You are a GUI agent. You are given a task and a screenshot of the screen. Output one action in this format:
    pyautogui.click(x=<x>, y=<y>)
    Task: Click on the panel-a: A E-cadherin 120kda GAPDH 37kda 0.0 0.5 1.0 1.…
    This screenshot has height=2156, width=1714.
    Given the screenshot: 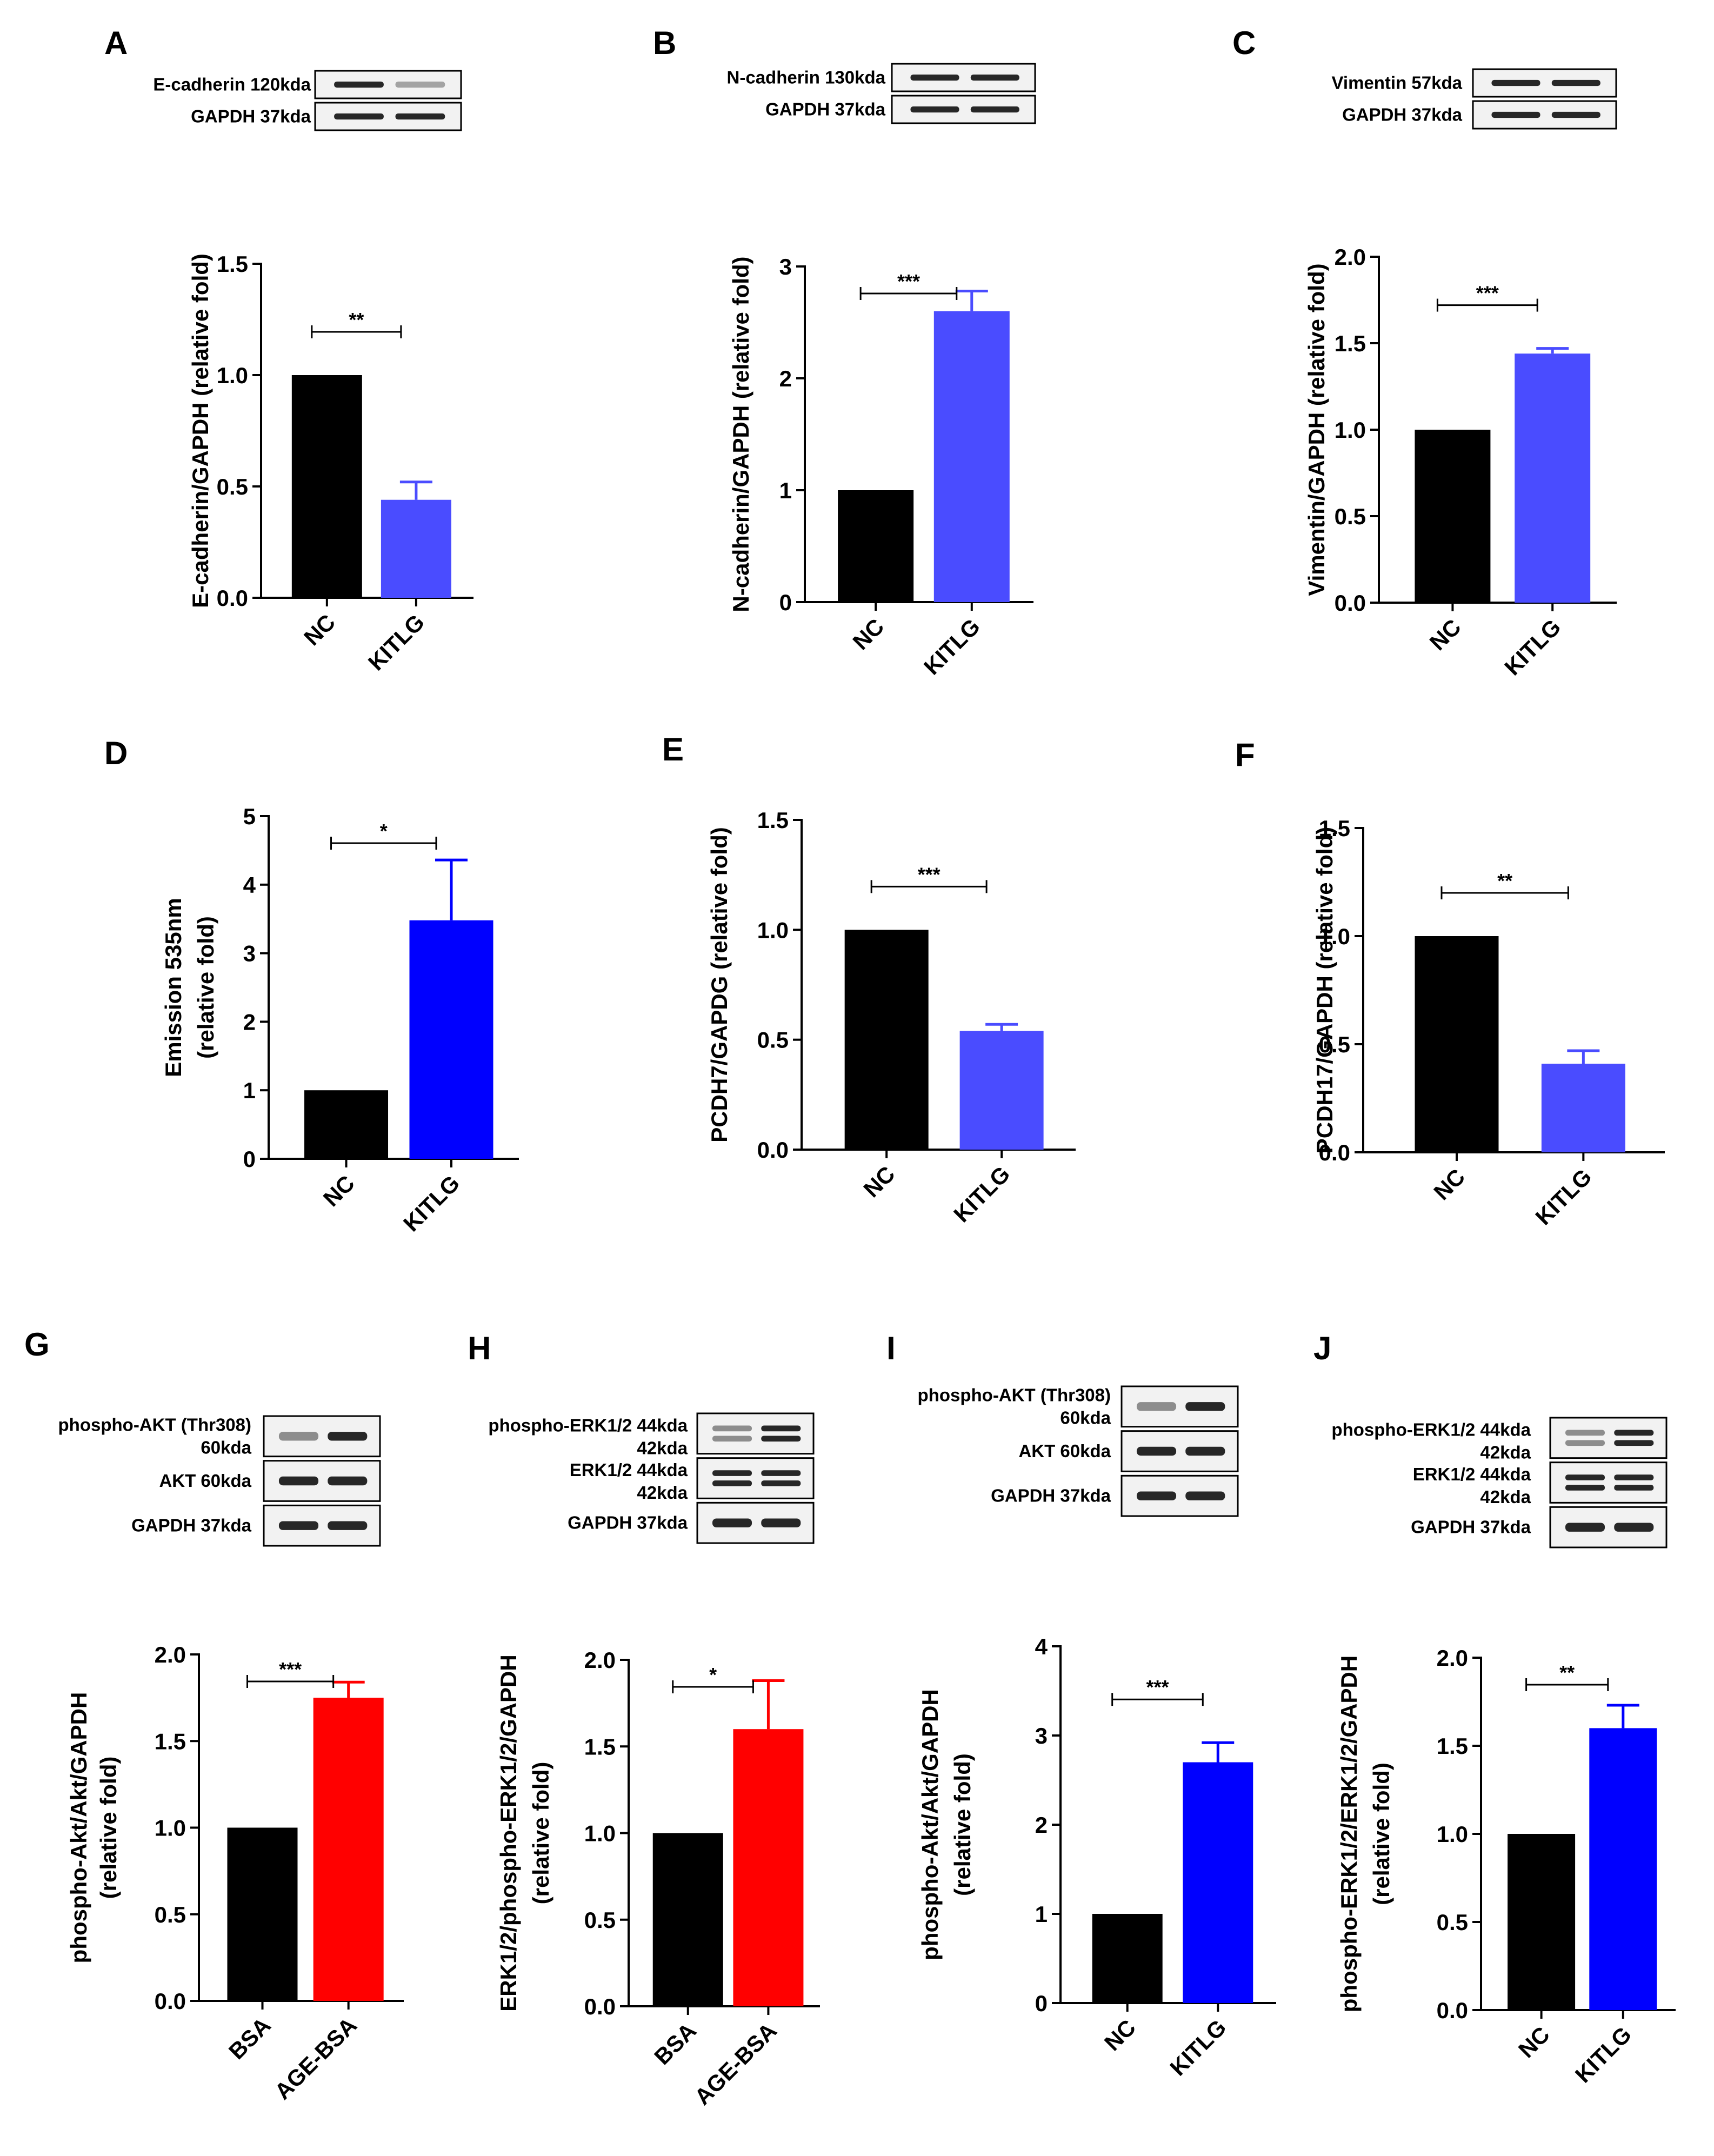 What is the action you would take?
    pyautogui.click(x=288, y=350)
    